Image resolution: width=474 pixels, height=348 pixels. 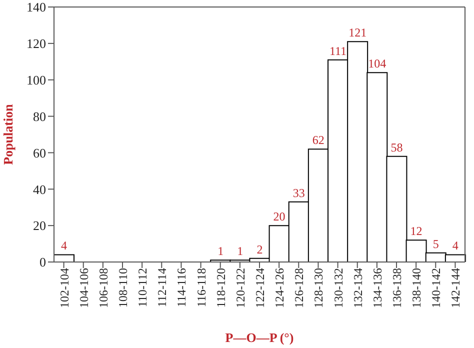 I want to click on data-label: 62, so click(x=318, y=140).